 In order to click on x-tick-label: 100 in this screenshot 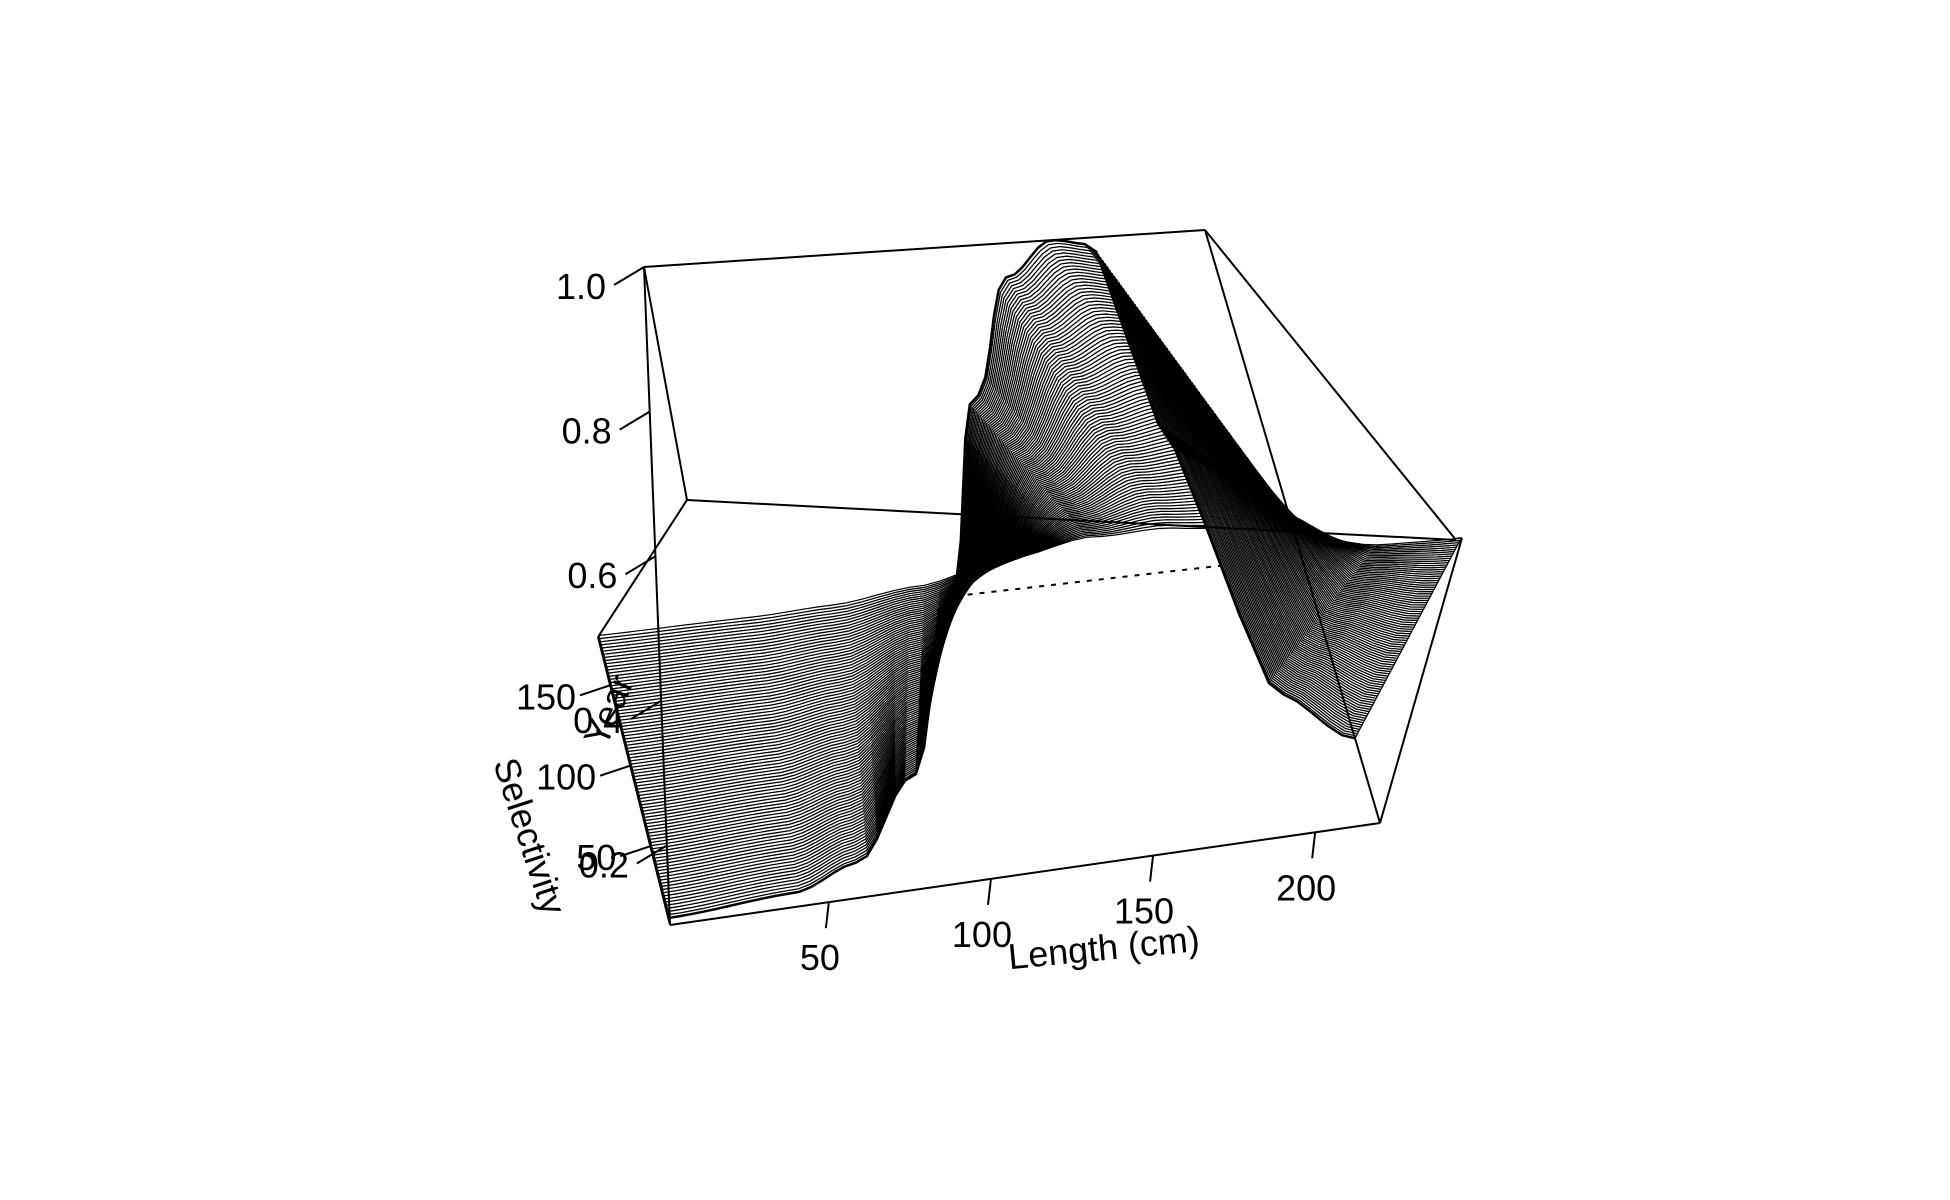, I will do `click(982, 934)`.